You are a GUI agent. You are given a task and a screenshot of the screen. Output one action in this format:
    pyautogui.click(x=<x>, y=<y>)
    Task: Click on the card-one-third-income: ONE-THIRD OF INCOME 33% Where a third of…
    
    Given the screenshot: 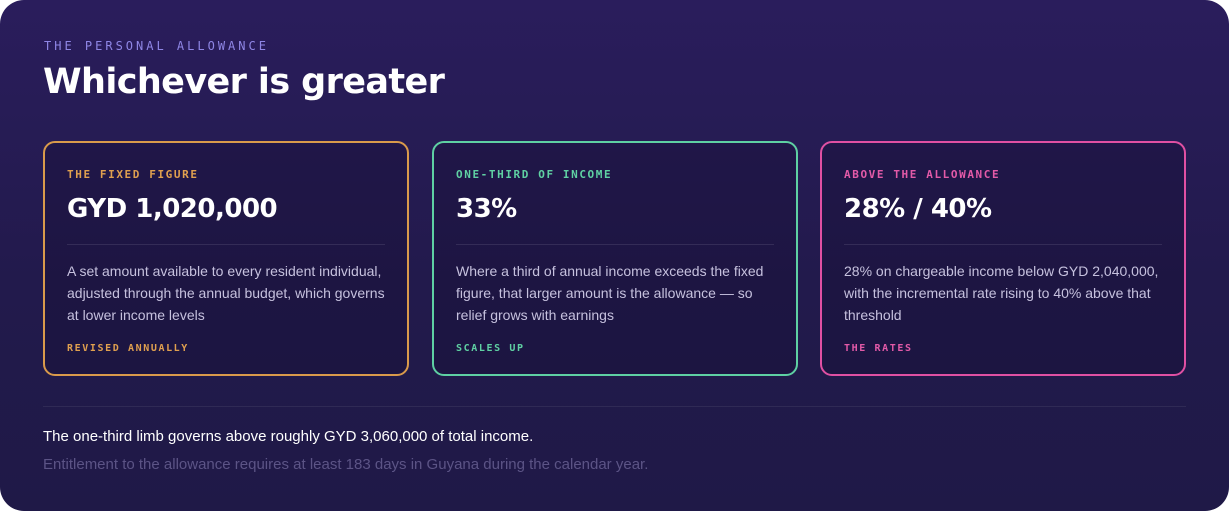 What is the action you would take?
    pyautogui.click(x=615, y=258)
    